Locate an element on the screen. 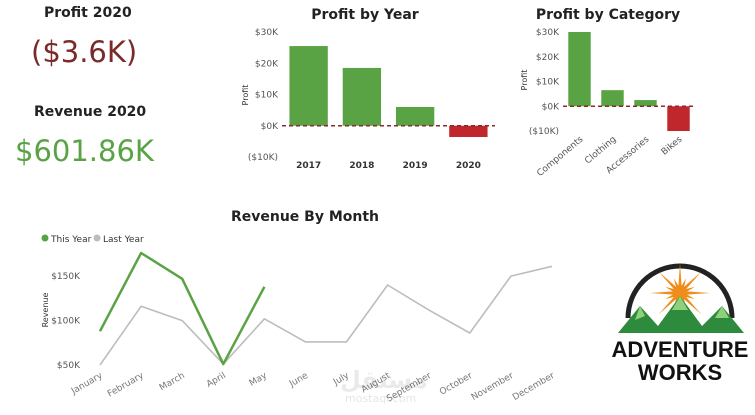 The height and width of the screenshot is (415, 755). x-tick-label: 2017 is located at coordinates (308, 166).